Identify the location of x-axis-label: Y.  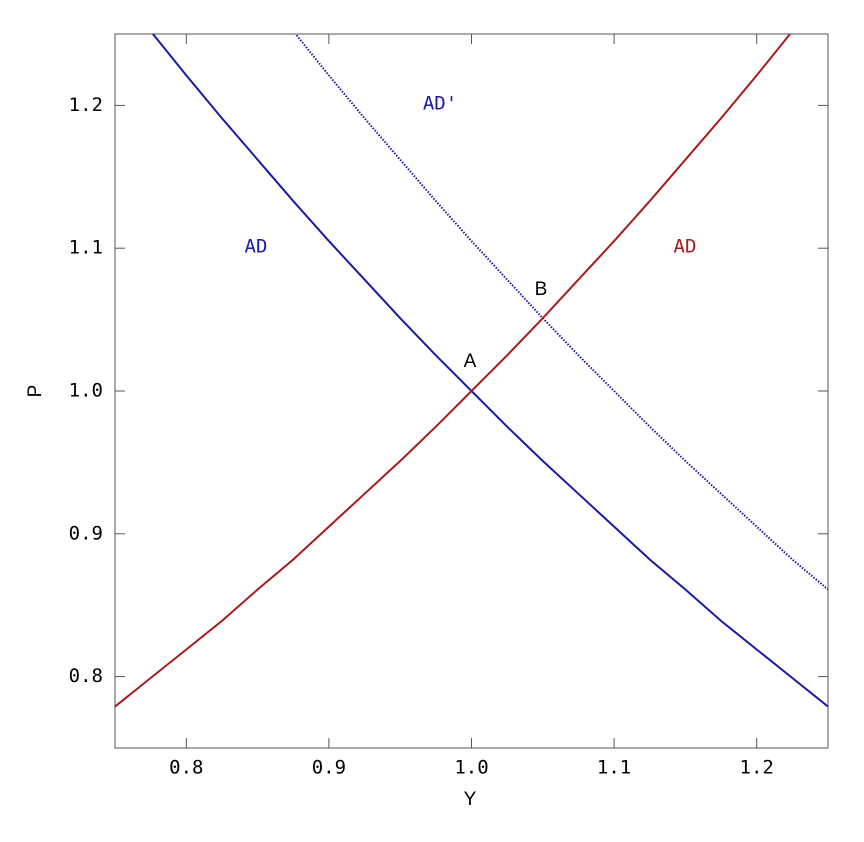
(470, 799).